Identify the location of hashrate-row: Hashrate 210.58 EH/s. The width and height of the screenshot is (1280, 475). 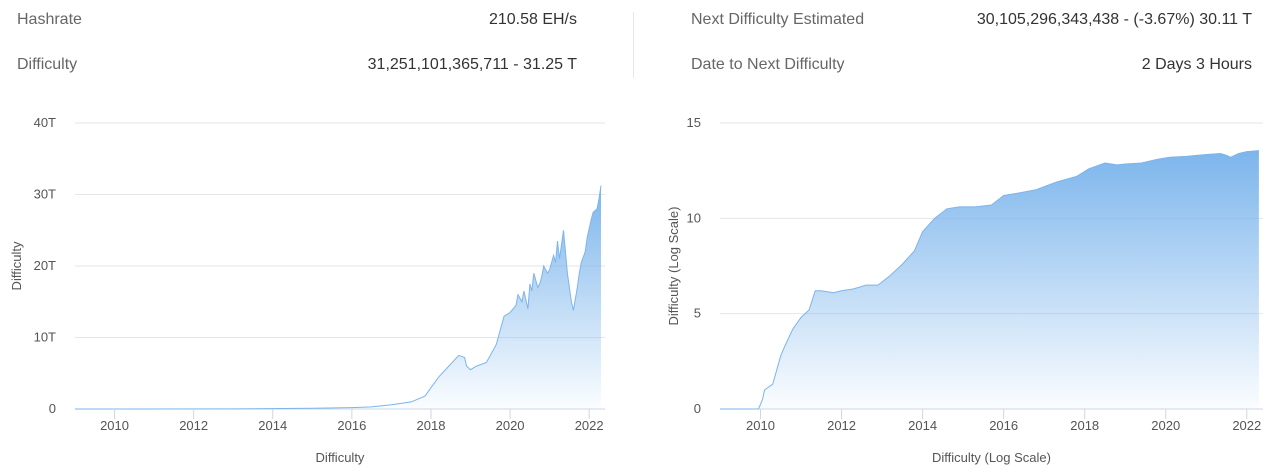
(297, 23).